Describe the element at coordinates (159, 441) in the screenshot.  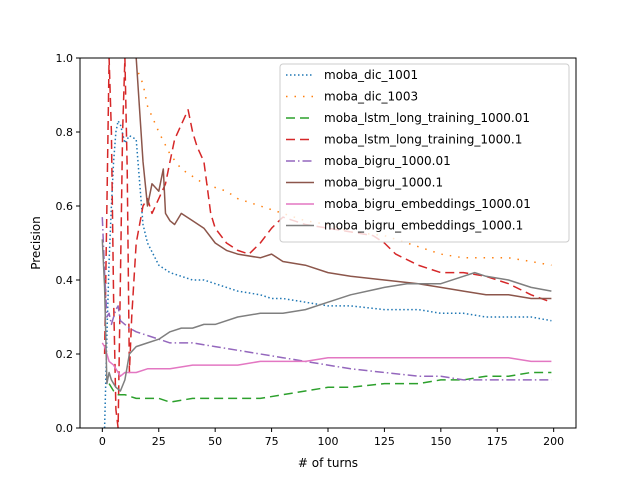
I see `x-tick-label: 25` at that location.